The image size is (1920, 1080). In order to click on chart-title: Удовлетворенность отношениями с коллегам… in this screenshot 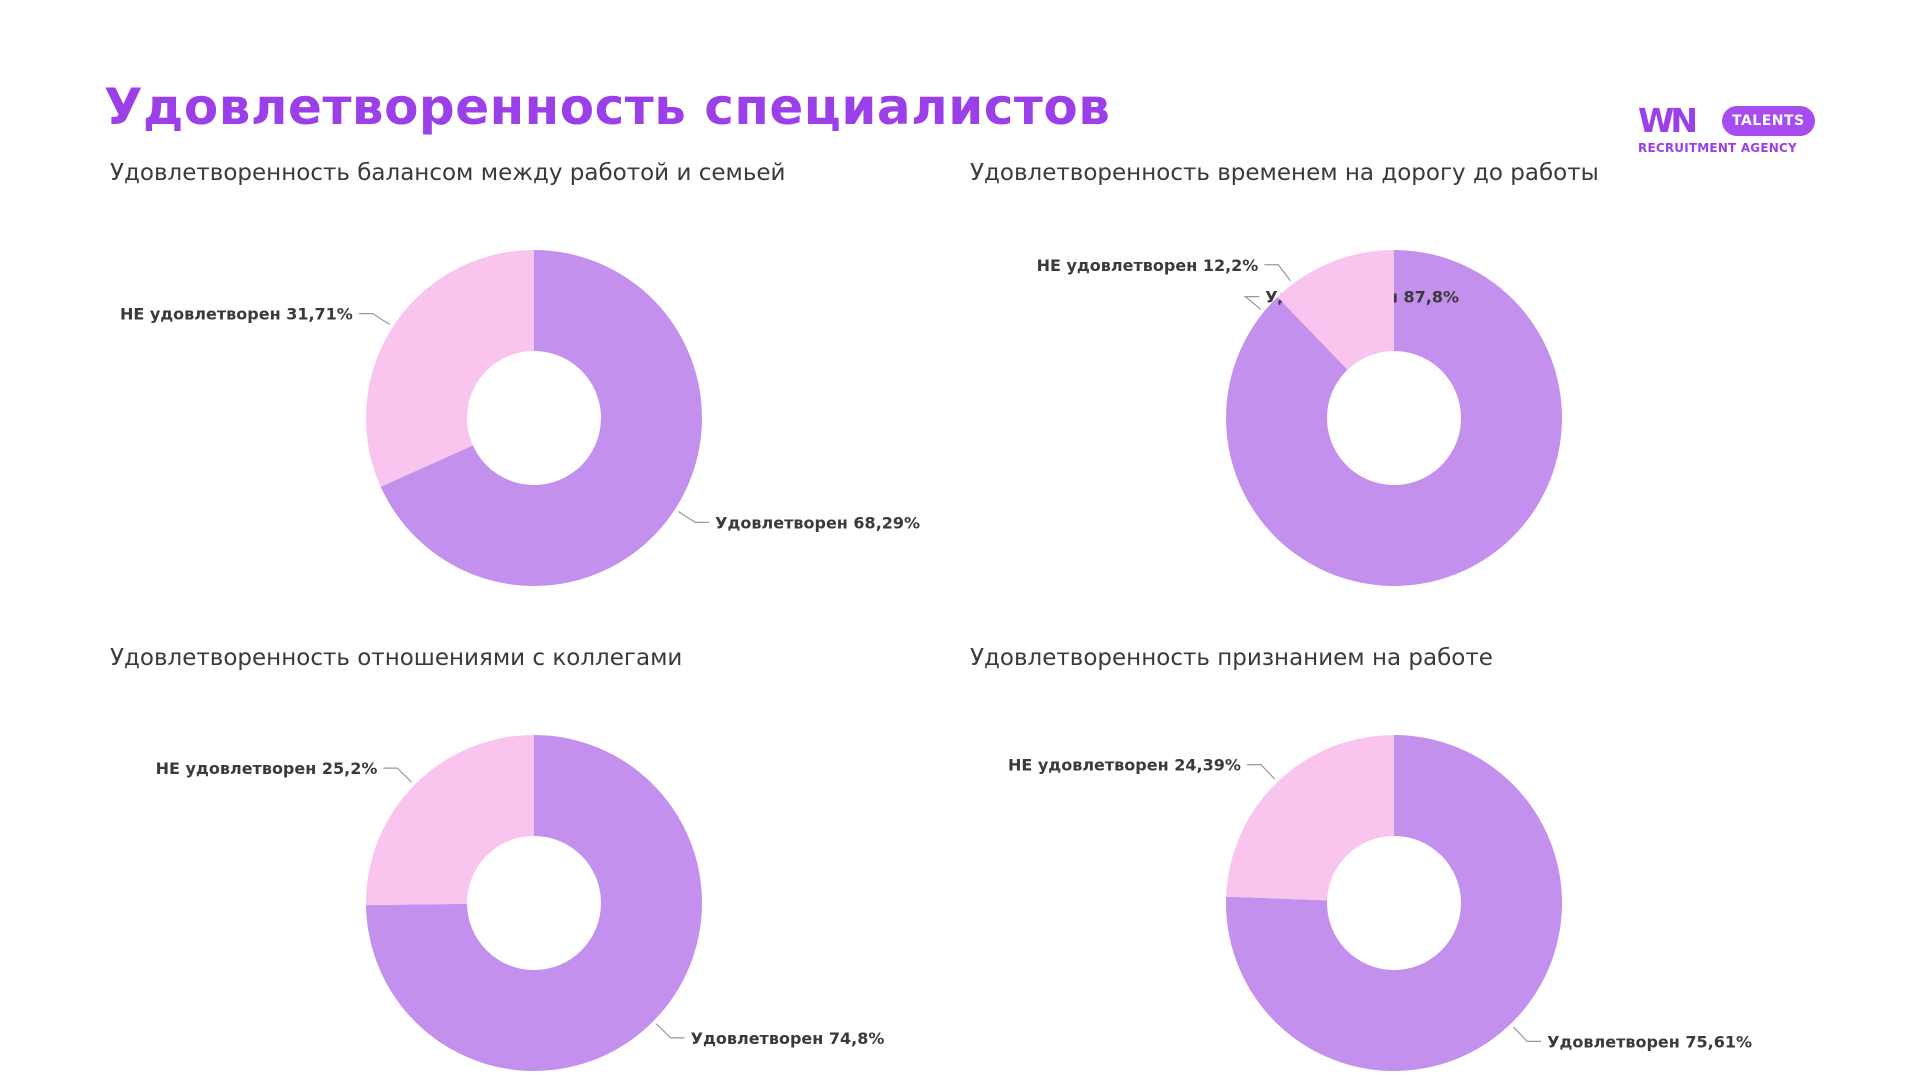, I will do `click(396, 658)`.